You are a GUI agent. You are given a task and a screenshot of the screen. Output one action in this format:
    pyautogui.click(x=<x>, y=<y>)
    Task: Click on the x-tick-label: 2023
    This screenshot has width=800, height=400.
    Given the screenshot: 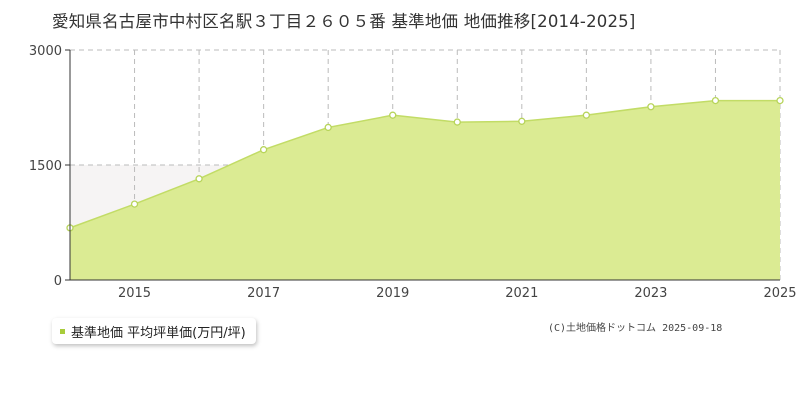 What is the action you would take?
    pyautogui.click(x=650, y=293)
    